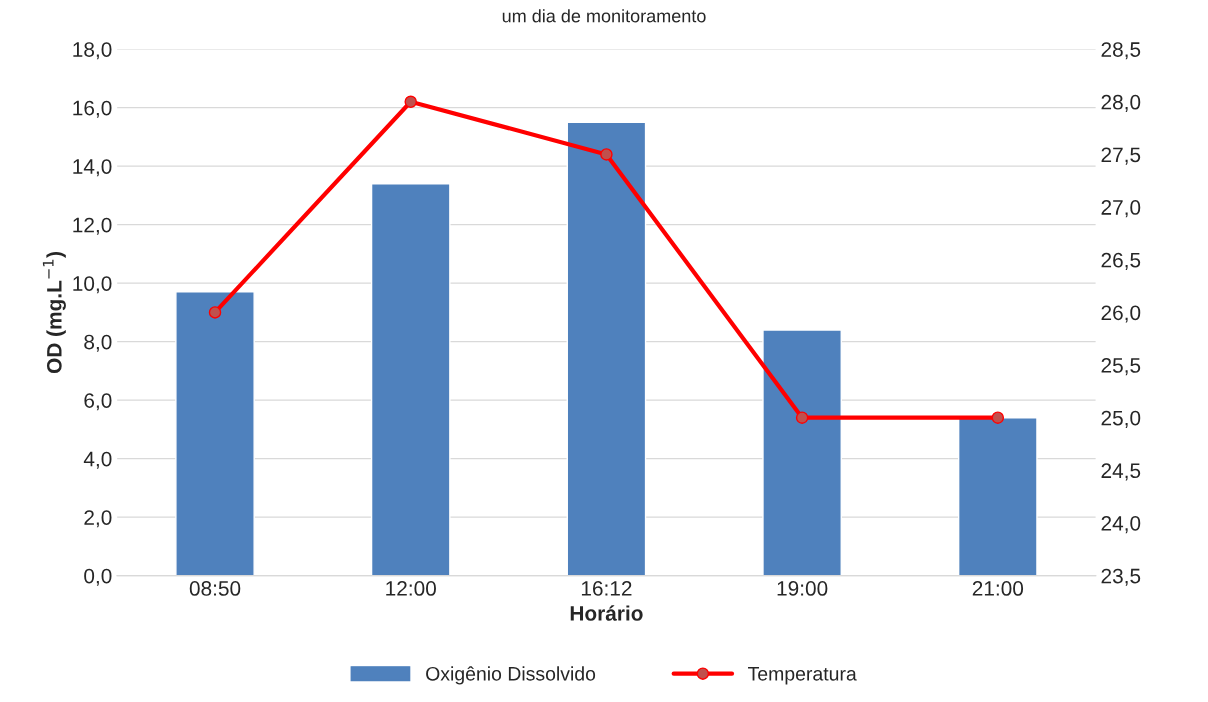 This screenshot has height=702, width=1208. I want to click on y-tick-label: 2,0, so click(98, 519).